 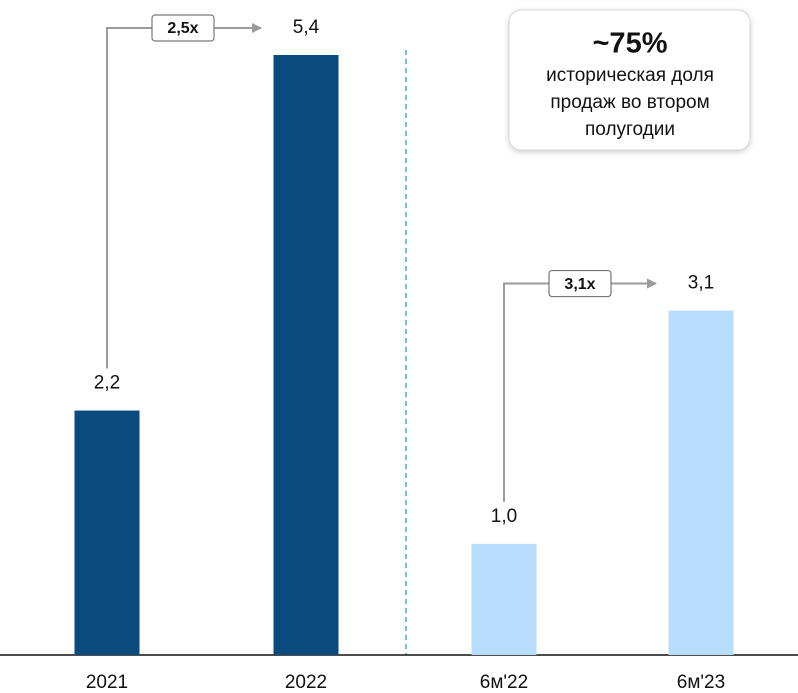 I want to click on callout-box, so click(x=629, y=80).